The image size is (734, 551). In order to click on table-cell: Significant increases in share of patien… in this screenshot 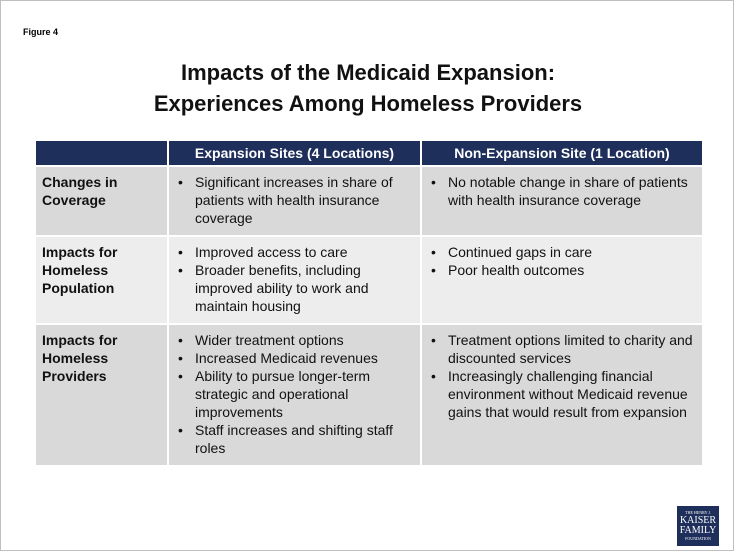, I will do `click(294, 200)`.